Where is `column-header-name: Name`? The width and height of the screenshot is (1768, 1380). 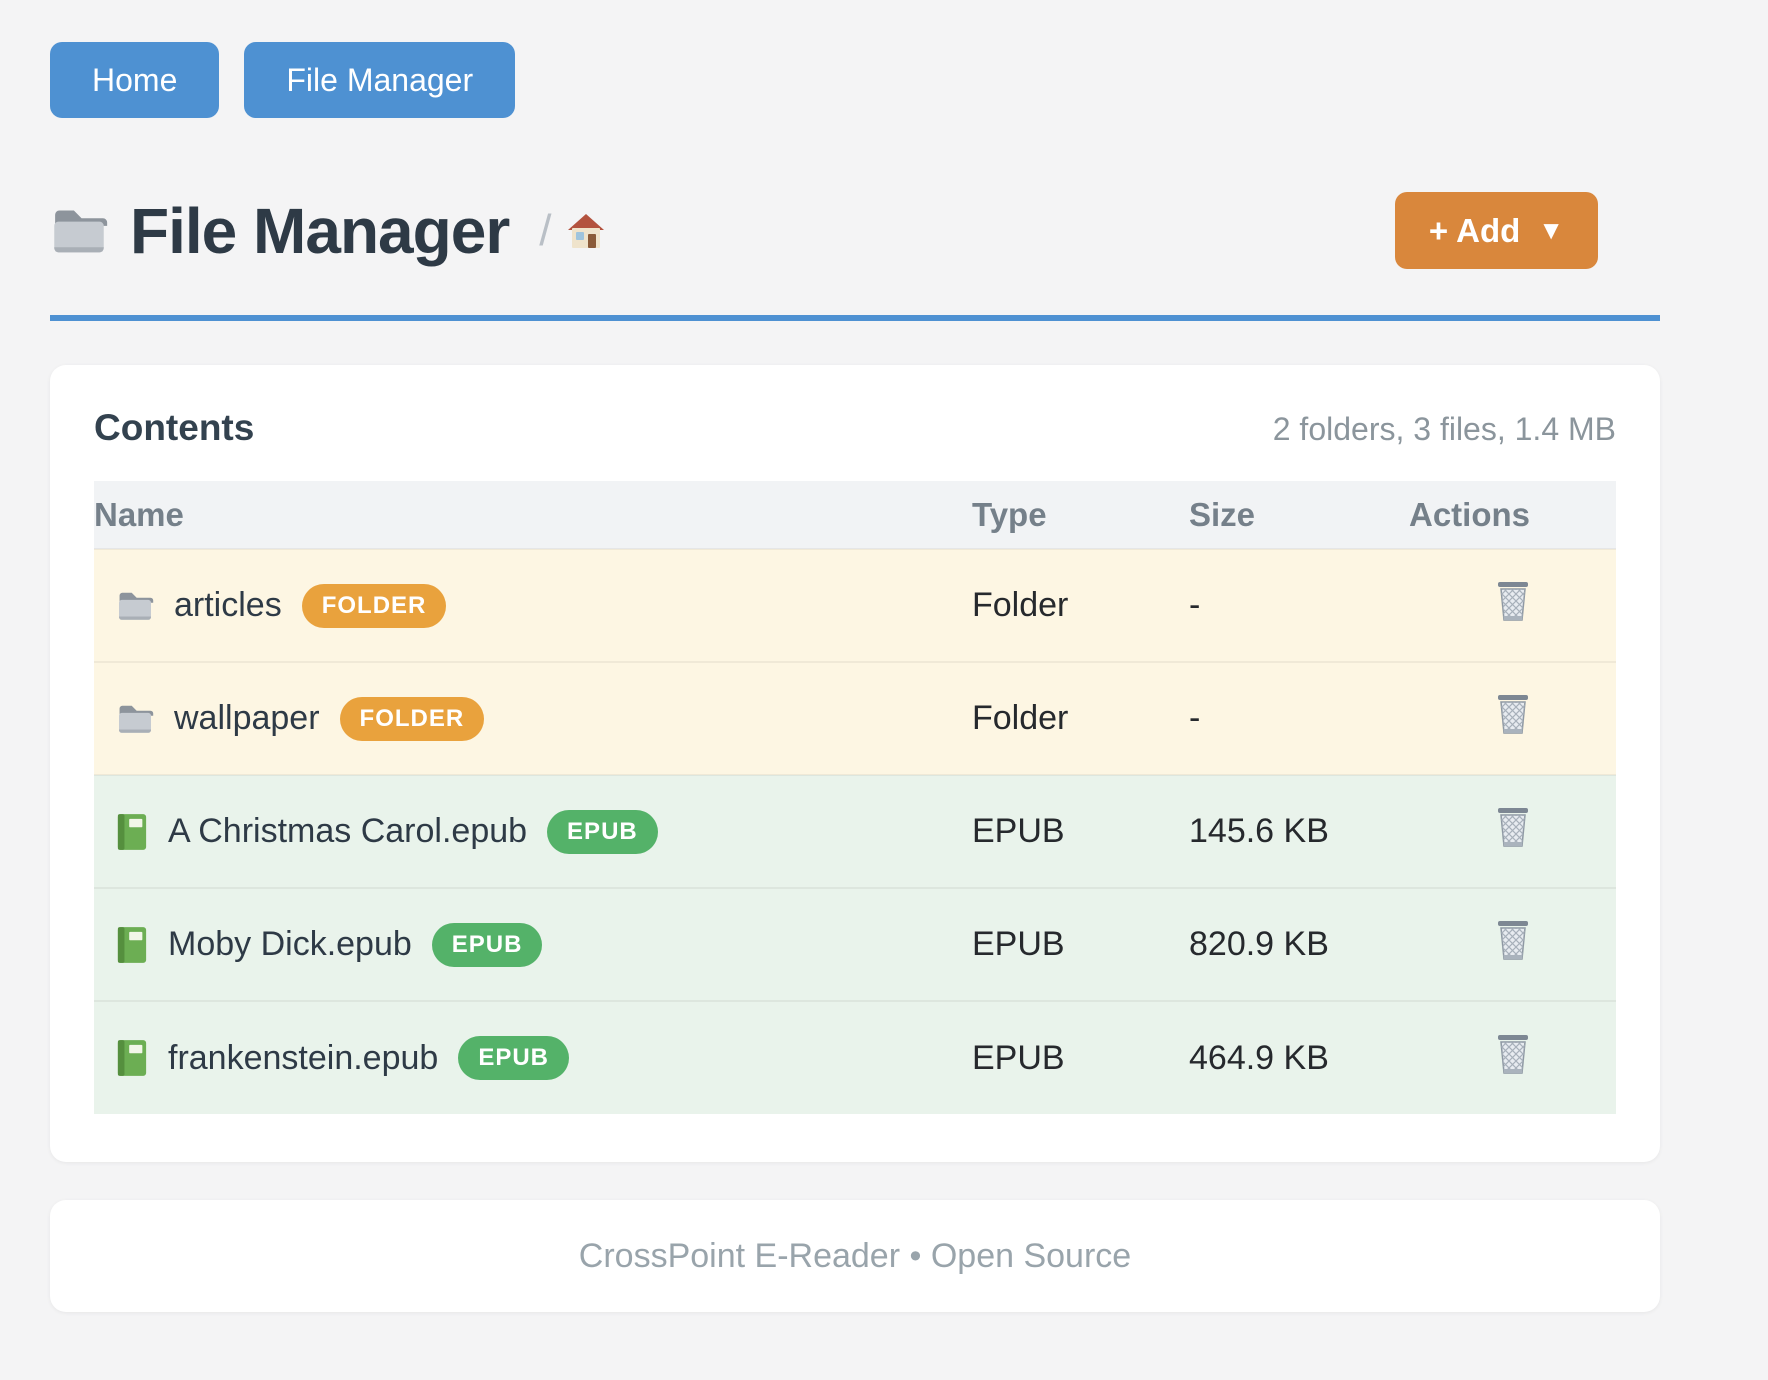
column-header-name: Name is located at coordinates (533, 515).